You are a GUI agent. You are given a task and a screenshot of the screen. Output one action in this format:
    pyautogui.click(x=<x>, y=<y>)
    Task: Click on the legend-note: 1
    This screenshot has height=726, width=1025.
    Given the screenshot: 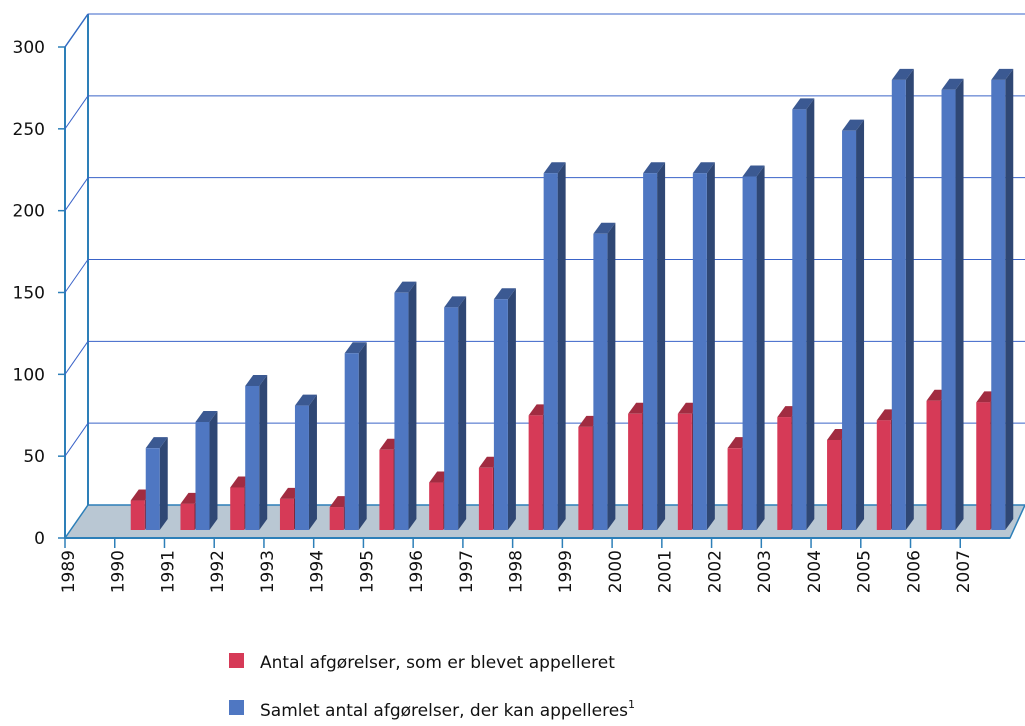 What is the action you would take?
    pyautogui.click(x=631, y=704)
    